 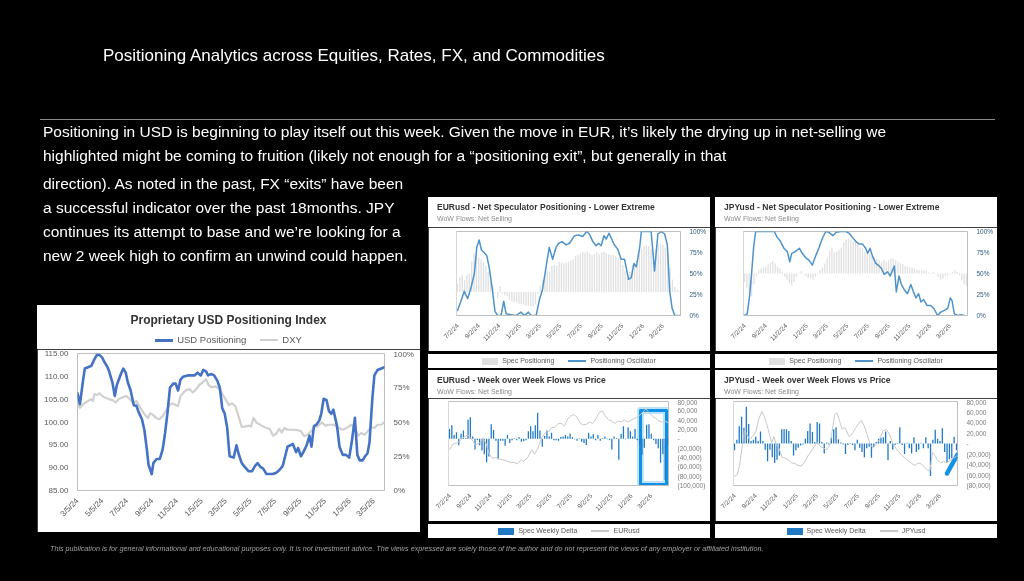 What do you see at coordinates (401, 422) in the screenshot?
I see `y2-tick-label: 50%` at bounding box center [401, 422].